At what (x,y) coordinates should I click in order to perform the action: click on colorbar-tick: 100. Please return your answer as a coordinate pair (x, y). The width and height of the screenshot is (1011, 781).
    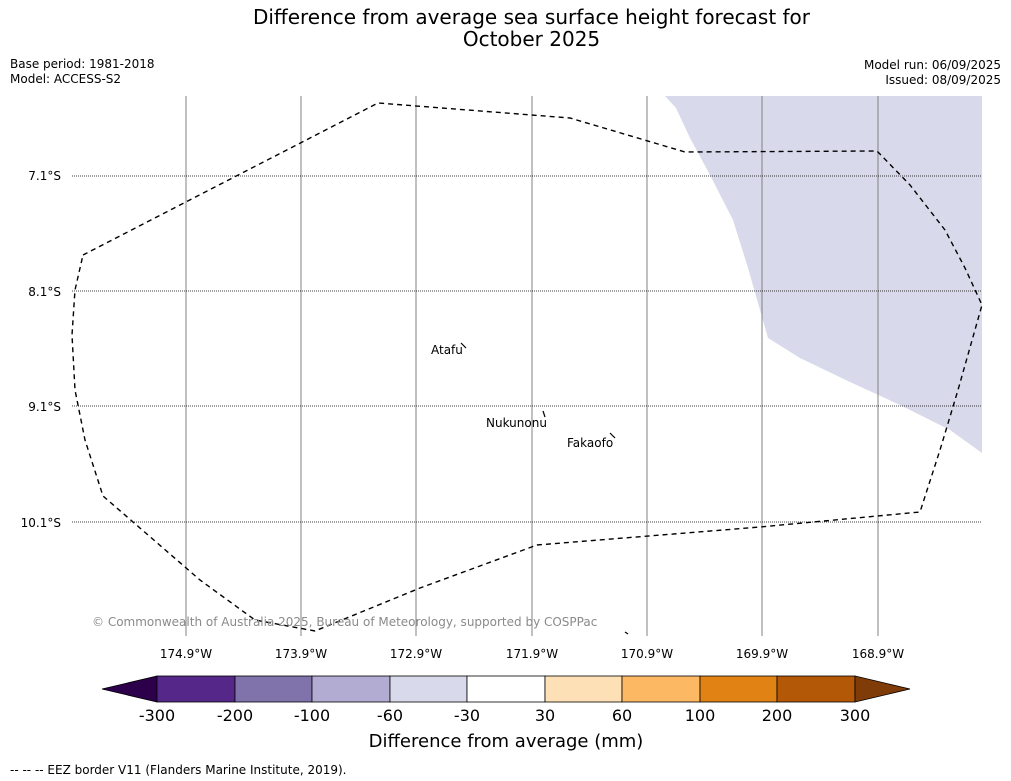
    Looking at the image, I should click on (700, 715).